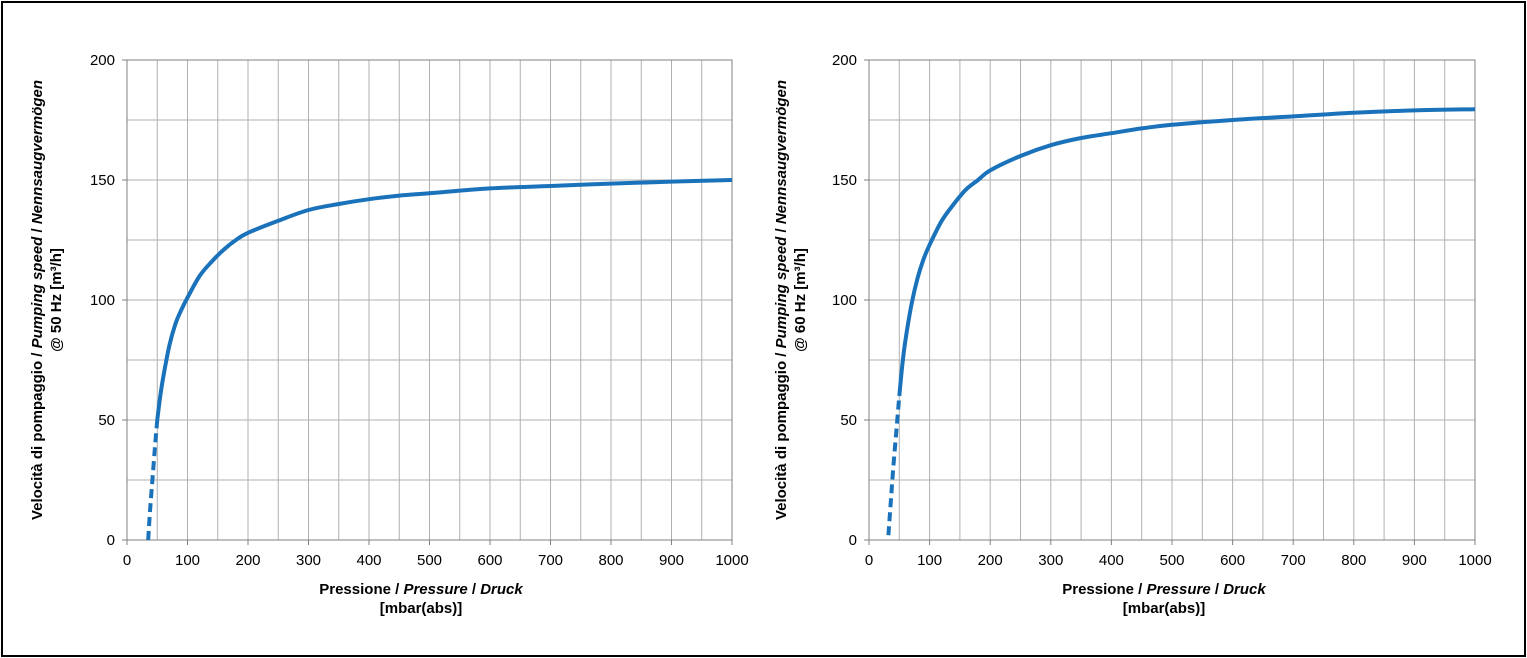 The width and height of the screenshot is (1527, 658). What do you see at coordinates (800, 300) in the screenshot?
I see `y-axis-unit: @ 60 Hz [m³/h]` at bounding box center [800, 300].